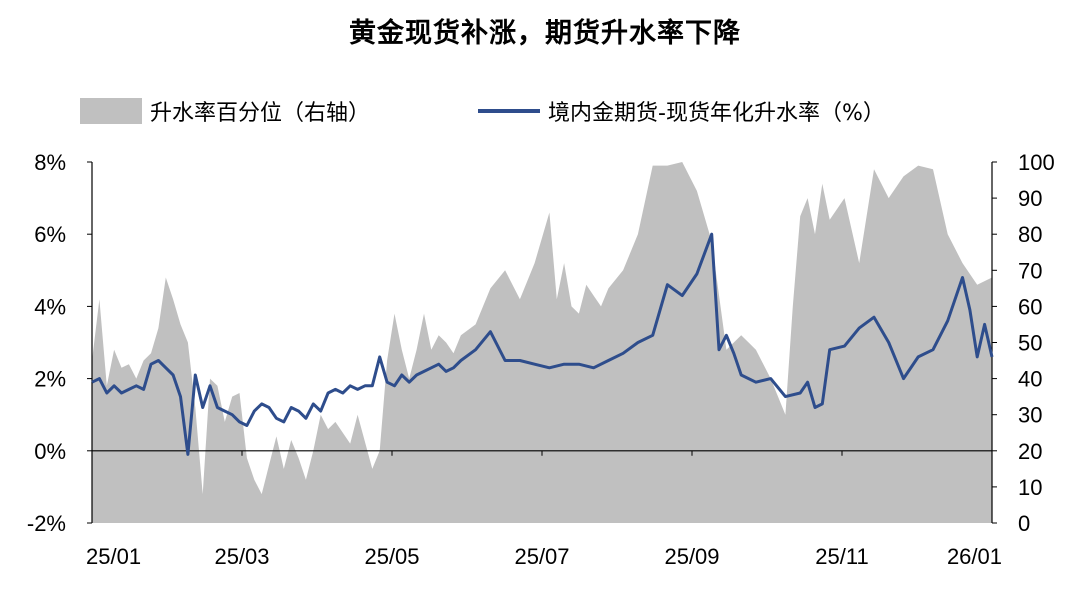 The image size is (1080, 589). What do you see at coordinates (50, 306) in the screenshot?
I see `left-tick-label: 4%` at bounding box center [50, 306].